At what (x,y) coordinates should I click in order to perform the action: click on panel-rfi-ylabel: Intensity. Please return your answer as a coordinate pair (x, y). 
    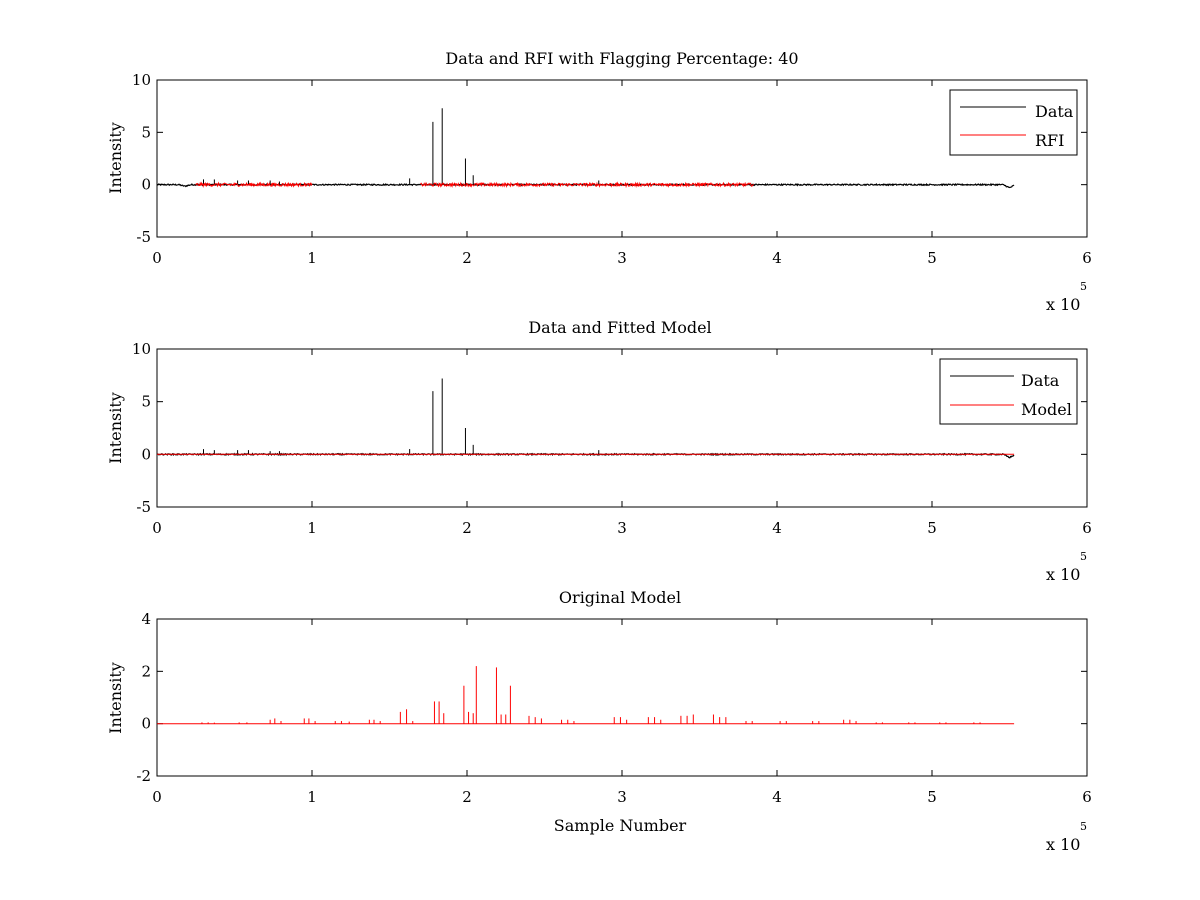
    Looking at the image, I should click on (115, 158).